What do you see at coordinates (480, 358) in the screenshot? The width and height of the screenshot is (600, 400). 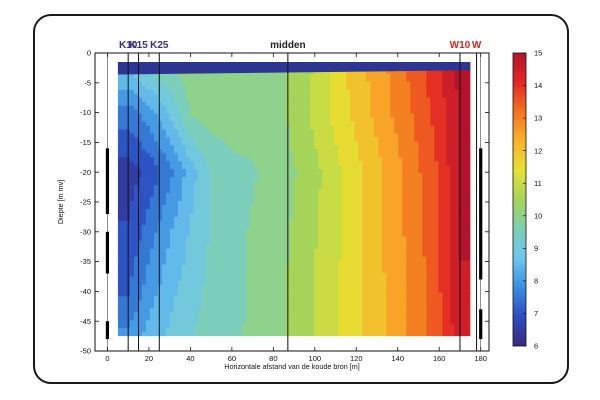 I see `x-tick-label-9: 180` at bounding box center [480, 358].